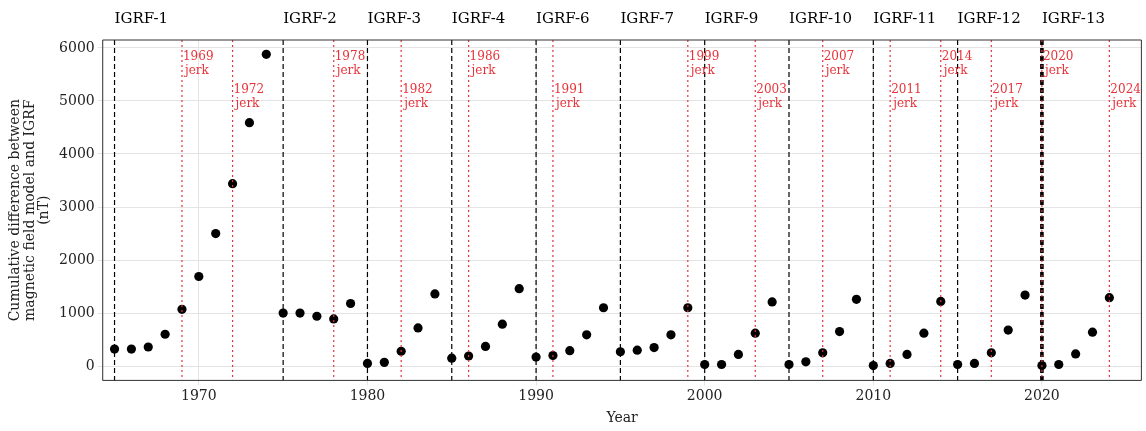 This screenshot has width=1146, height=431. Describe the element at coordinates (77, 205) in the screenshot. I see `y-tick-label: 3000` at that location.